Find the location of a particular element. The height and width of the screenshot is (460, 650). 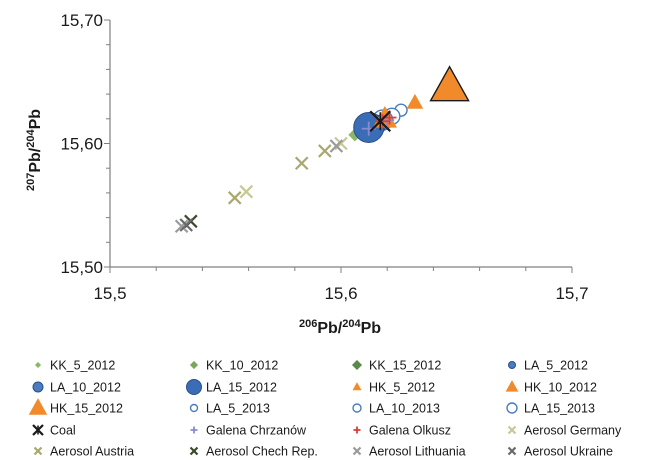

legend-item-aerosol-chech-rep: Aerosol Chech Rep. is located at coordinates (253, 452).